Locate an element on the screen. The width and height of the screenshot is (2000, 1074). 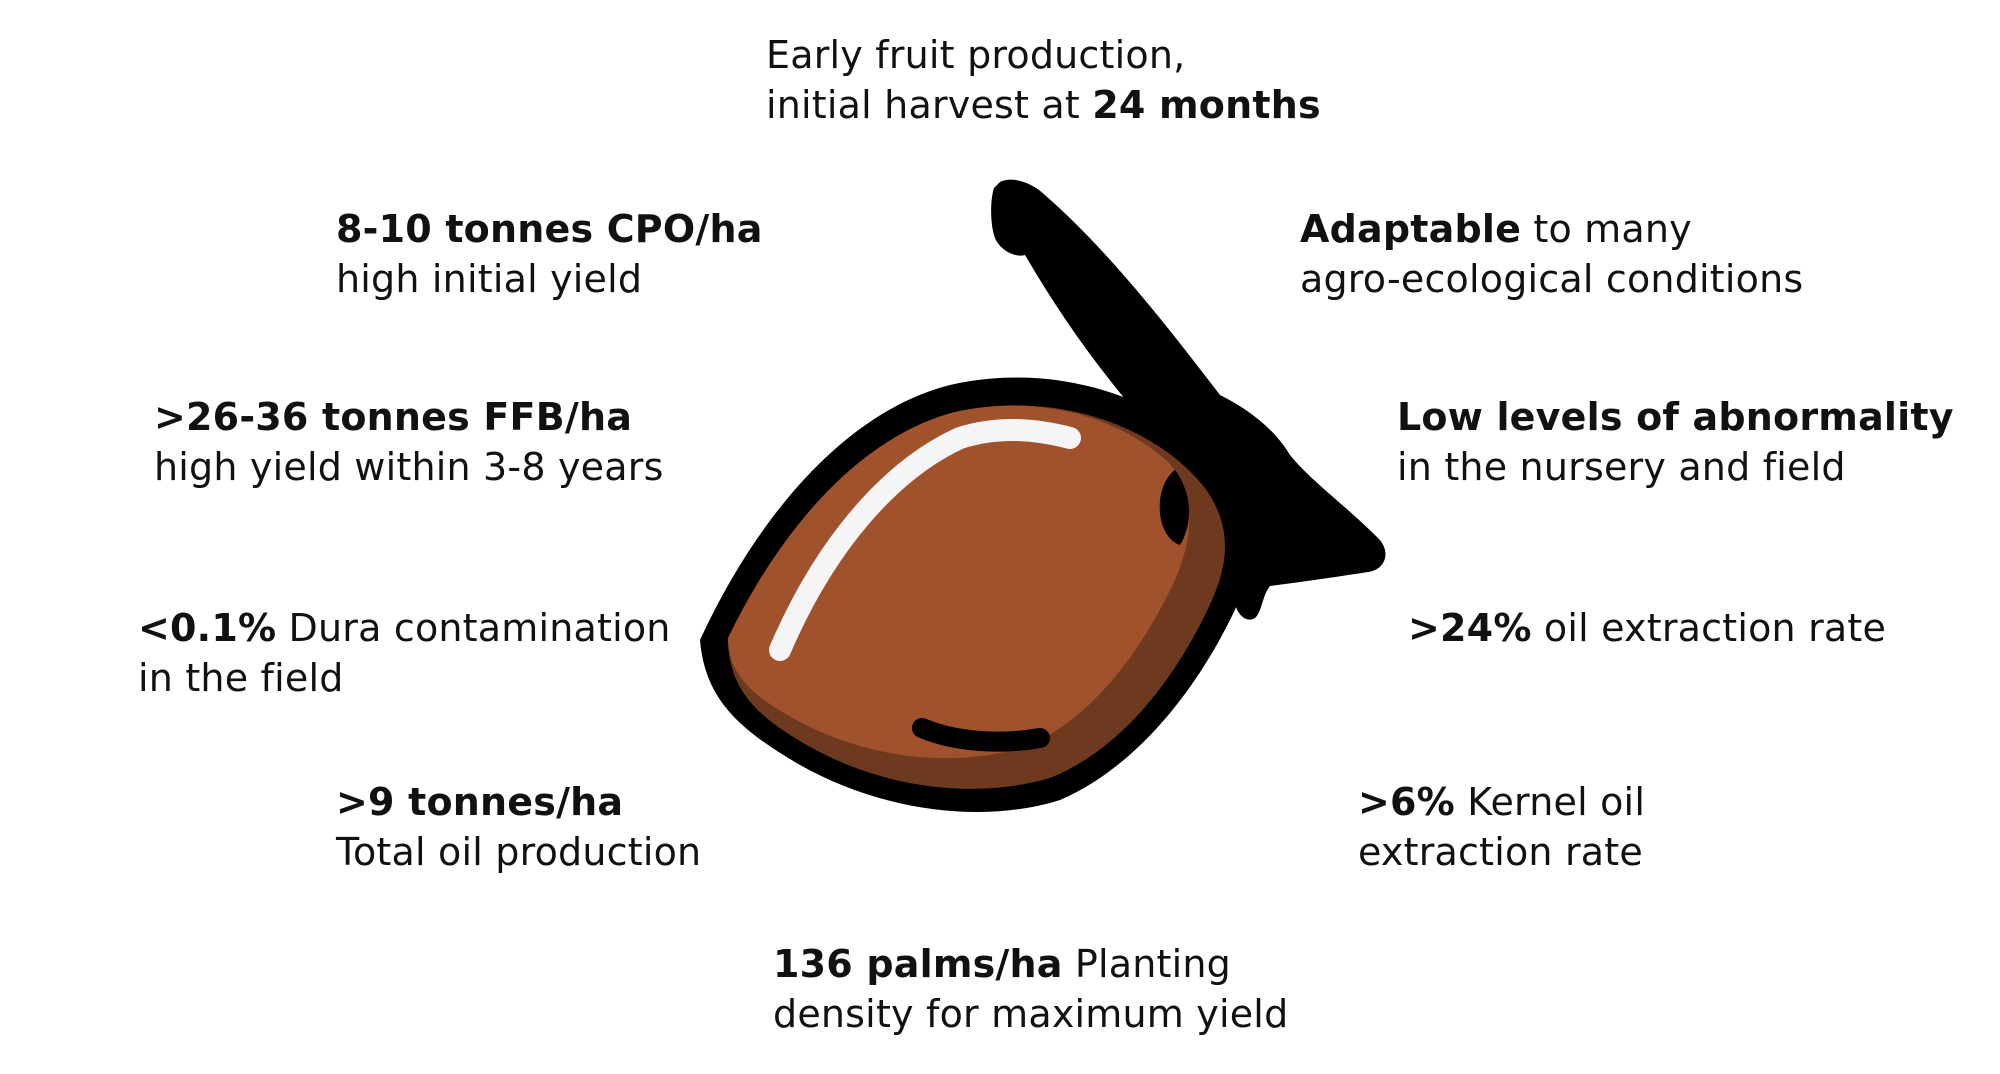
callout-highlight: Low levels of abnormality is located at coordinates (1675, 417).